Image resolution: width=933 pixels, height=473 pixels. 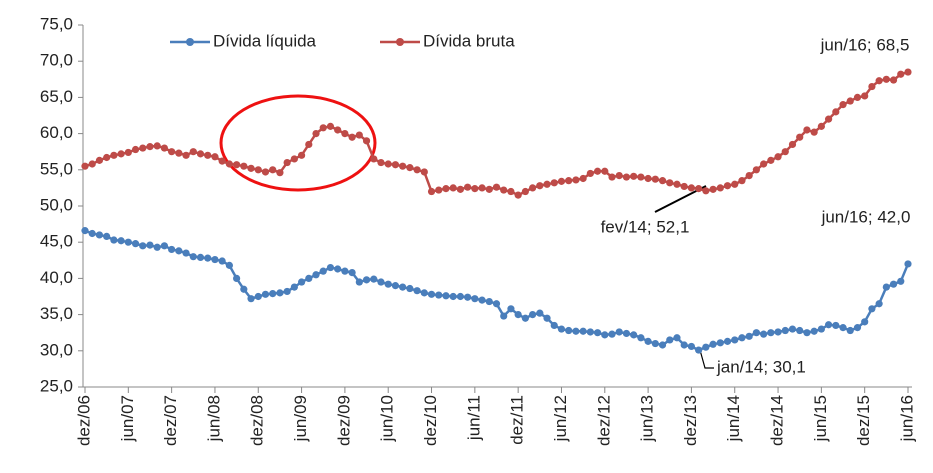 What do you see at coordinates (56, 385) in the screenshot?
I see `y-tick-label: 25,0` at bounding box center [56, 385].